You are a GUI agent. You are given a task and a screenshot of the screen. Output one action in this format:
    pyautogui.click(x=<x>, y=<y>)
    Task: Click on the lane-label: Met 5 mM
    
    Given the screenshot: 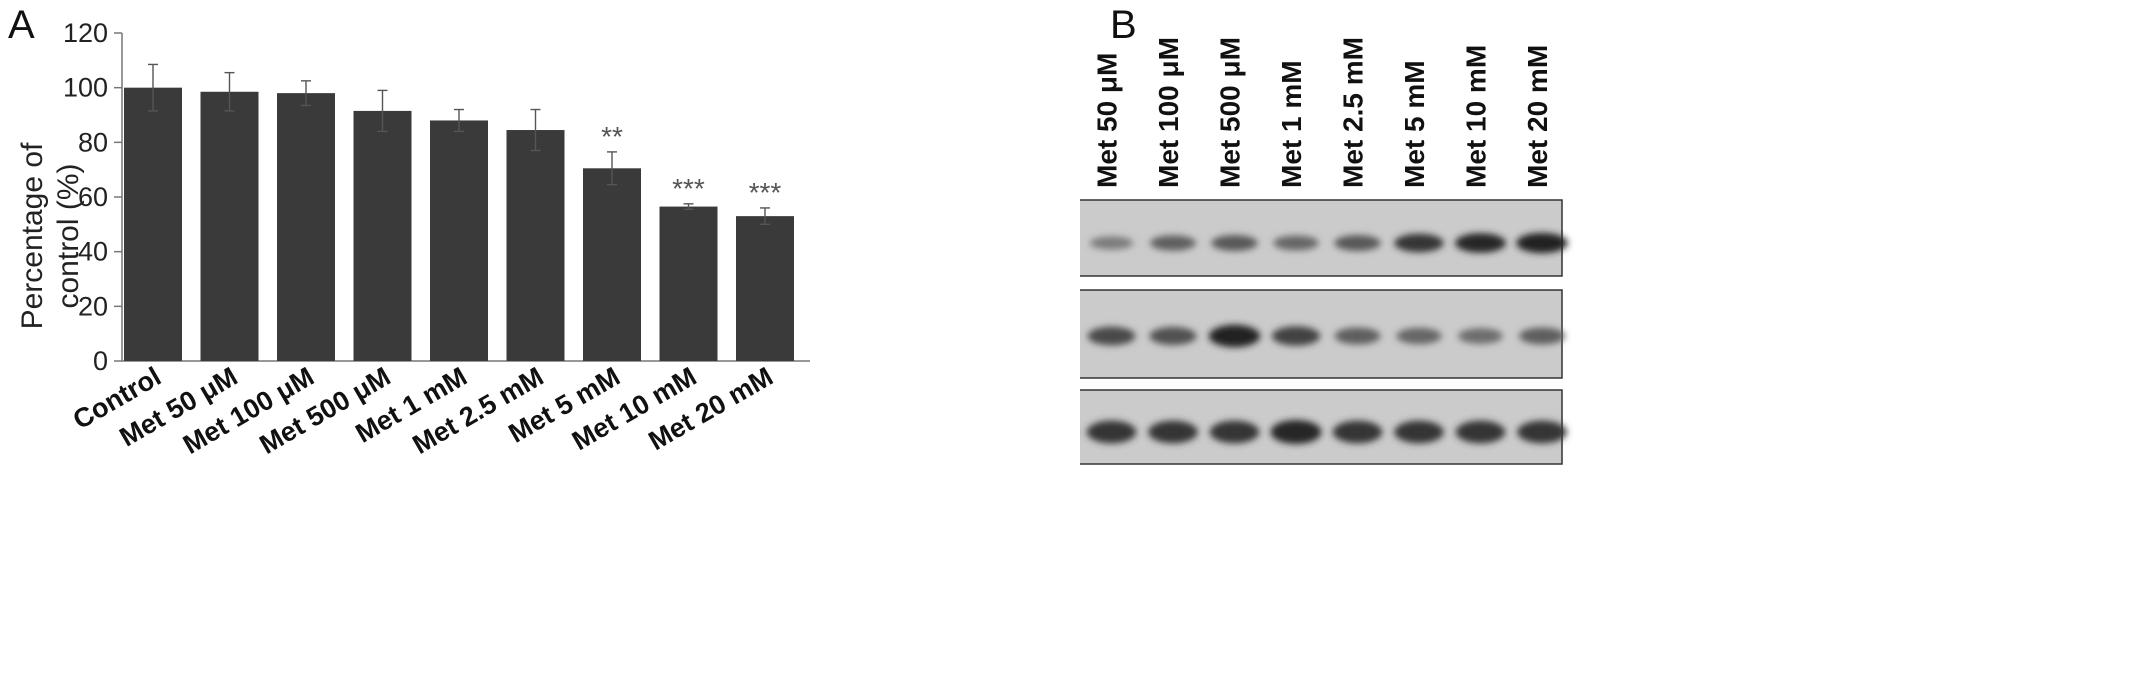 What is the action you would take?
    pyautogui.click(x=1414, y=124)
    